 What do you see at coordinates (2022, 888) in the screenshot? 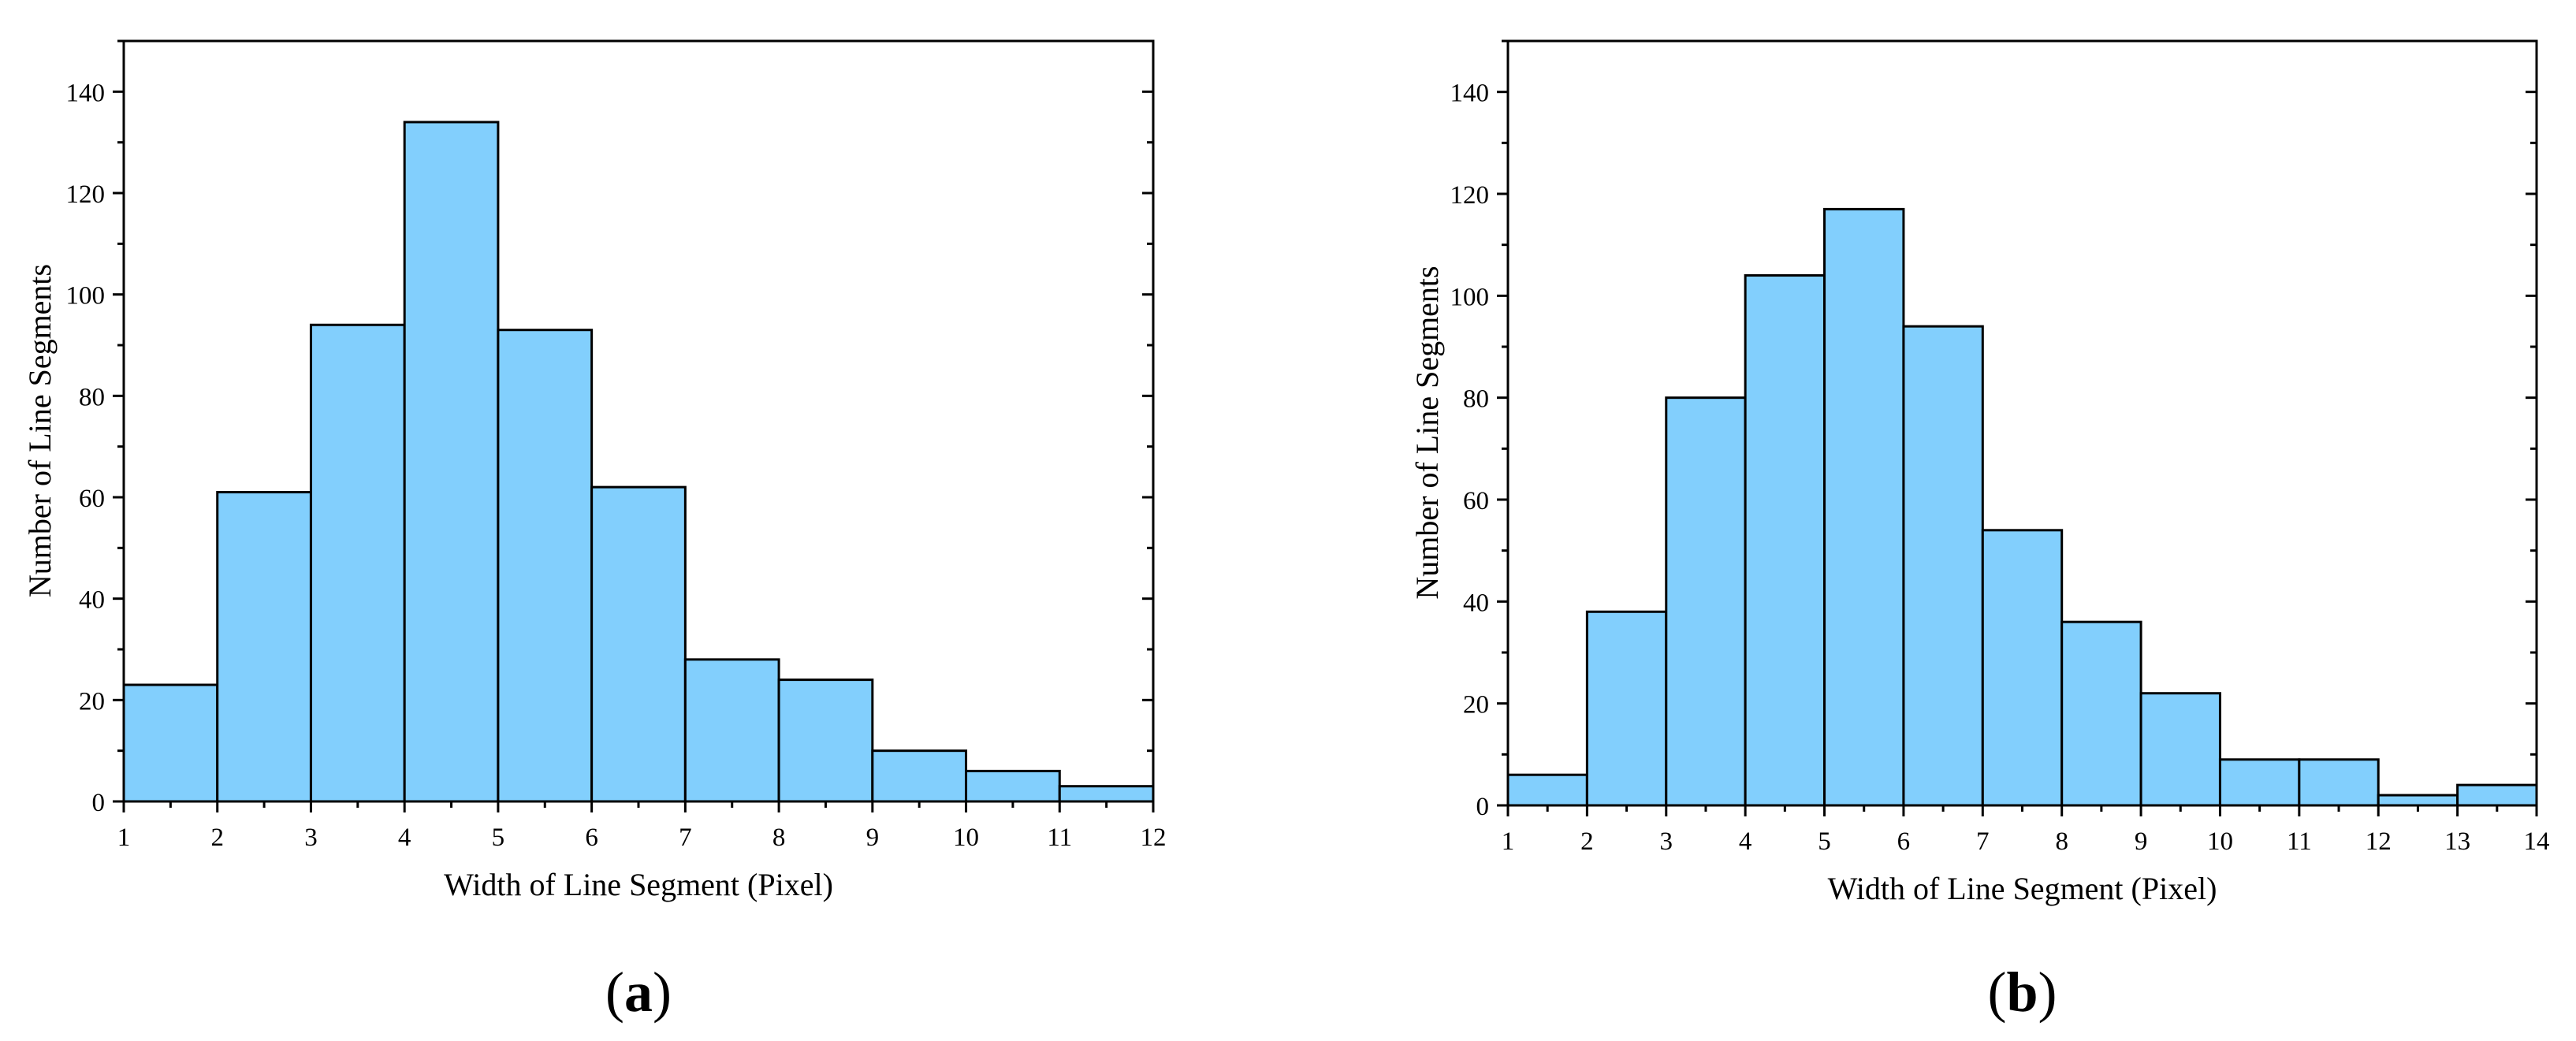
I see `chart-b-x-axis-title: Width of Line Segment (Pixel)` at bounding box center [2022, 888].